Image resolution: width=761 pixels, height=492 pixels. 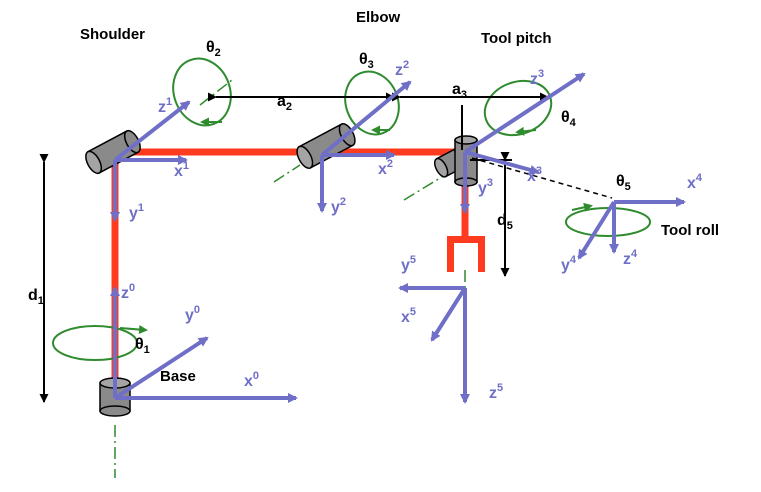 What do you see at coordinates (518, 108) in the screenshot?
I see `theta4-rotation` at bounding box center [518, 108].